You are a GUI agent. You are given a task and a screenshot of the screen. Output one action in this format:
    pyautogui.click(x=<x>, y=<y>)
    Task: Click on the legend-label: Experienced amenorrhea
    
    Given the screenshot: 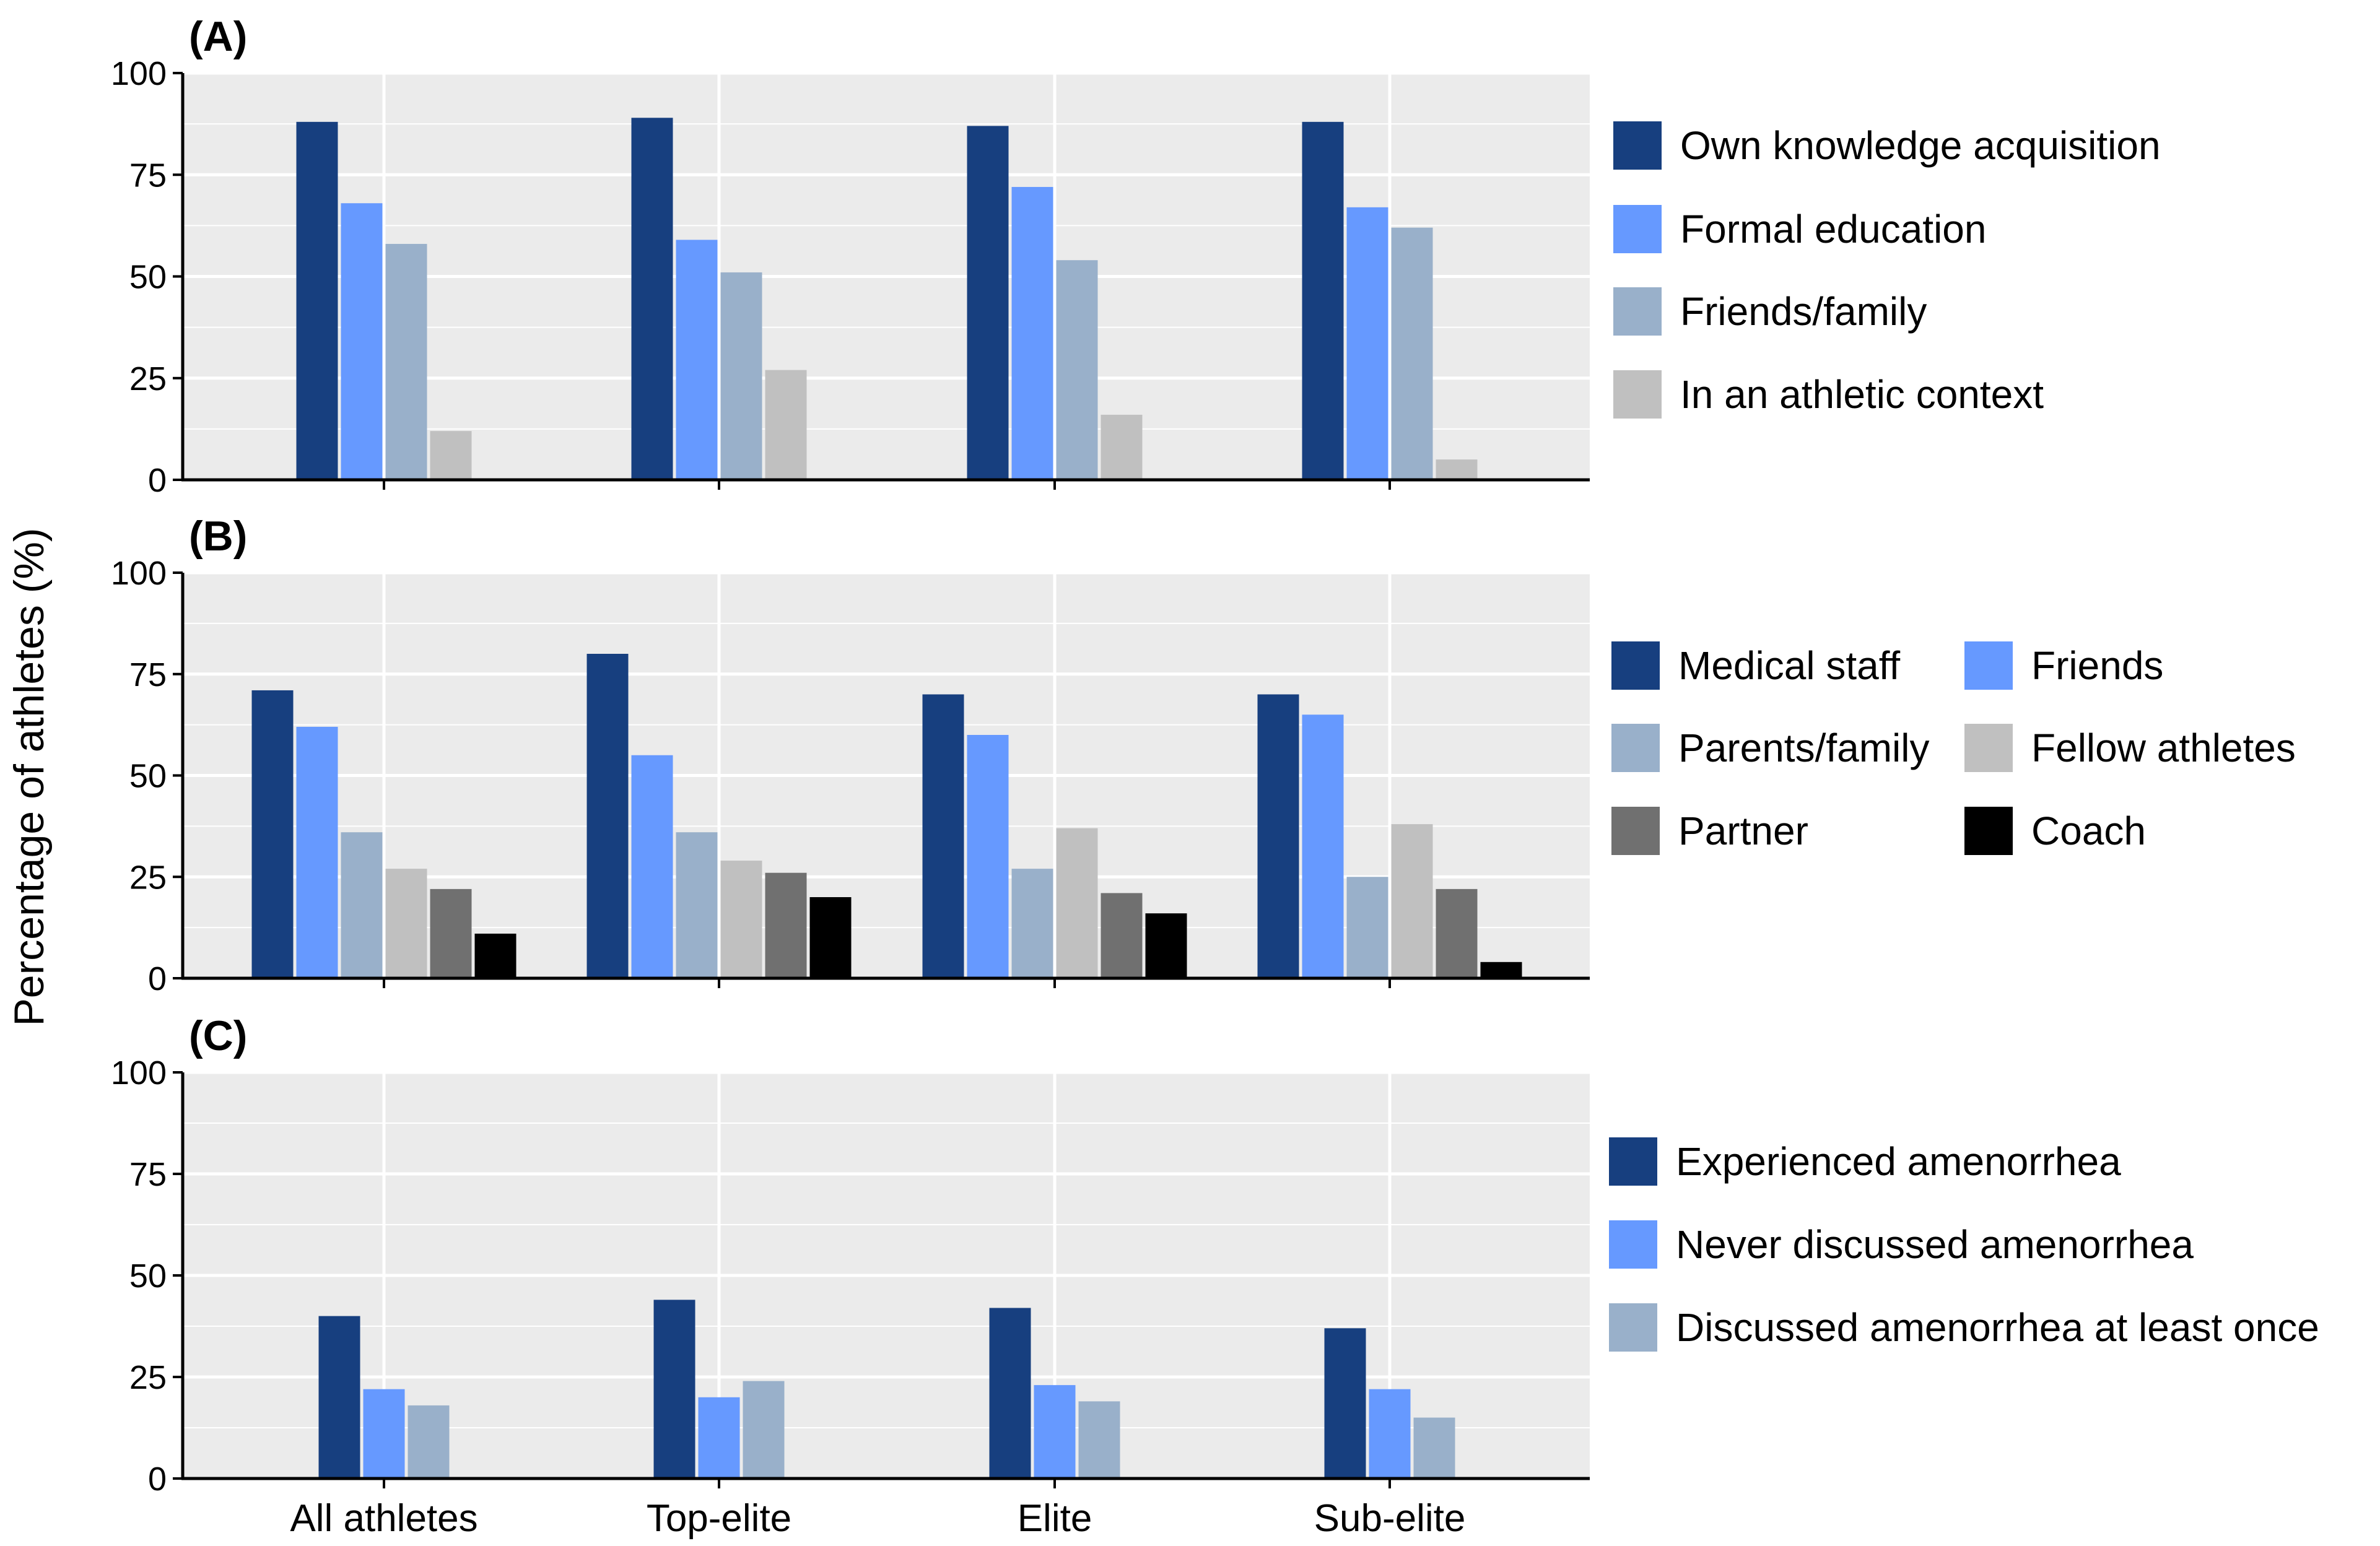 What is the action you would take?
    pyautogui.click(x=1898, y=1161)
    